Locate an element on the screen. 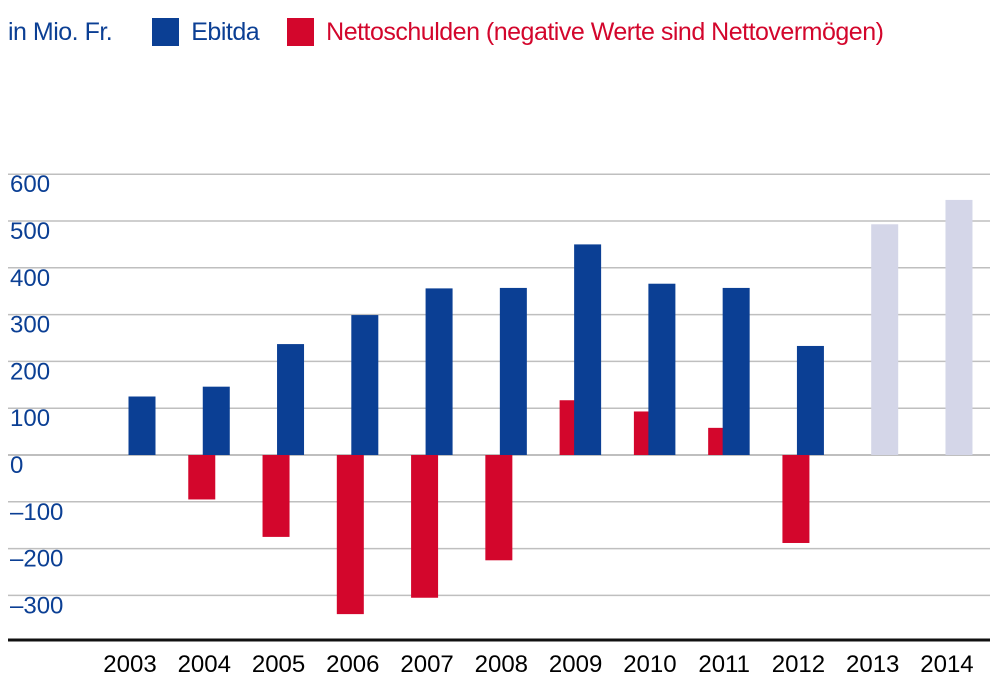 The height and width of the screenshot is (682, 1000). x-tick-label: 2007 is located at coordinates (426, 664).